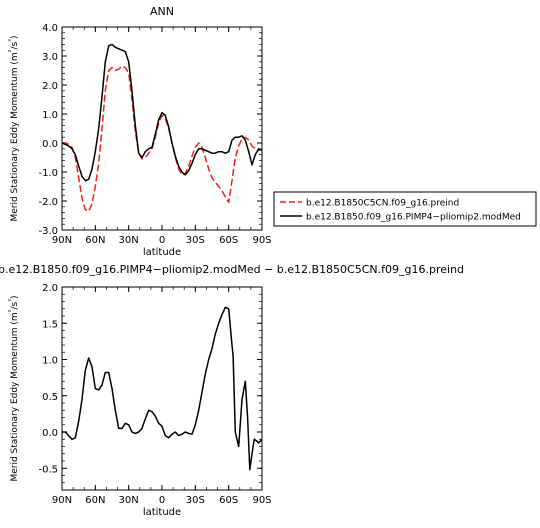 The image size is (540, 528). I want to click on y-tick-label: -0.5, so click(48, 469).